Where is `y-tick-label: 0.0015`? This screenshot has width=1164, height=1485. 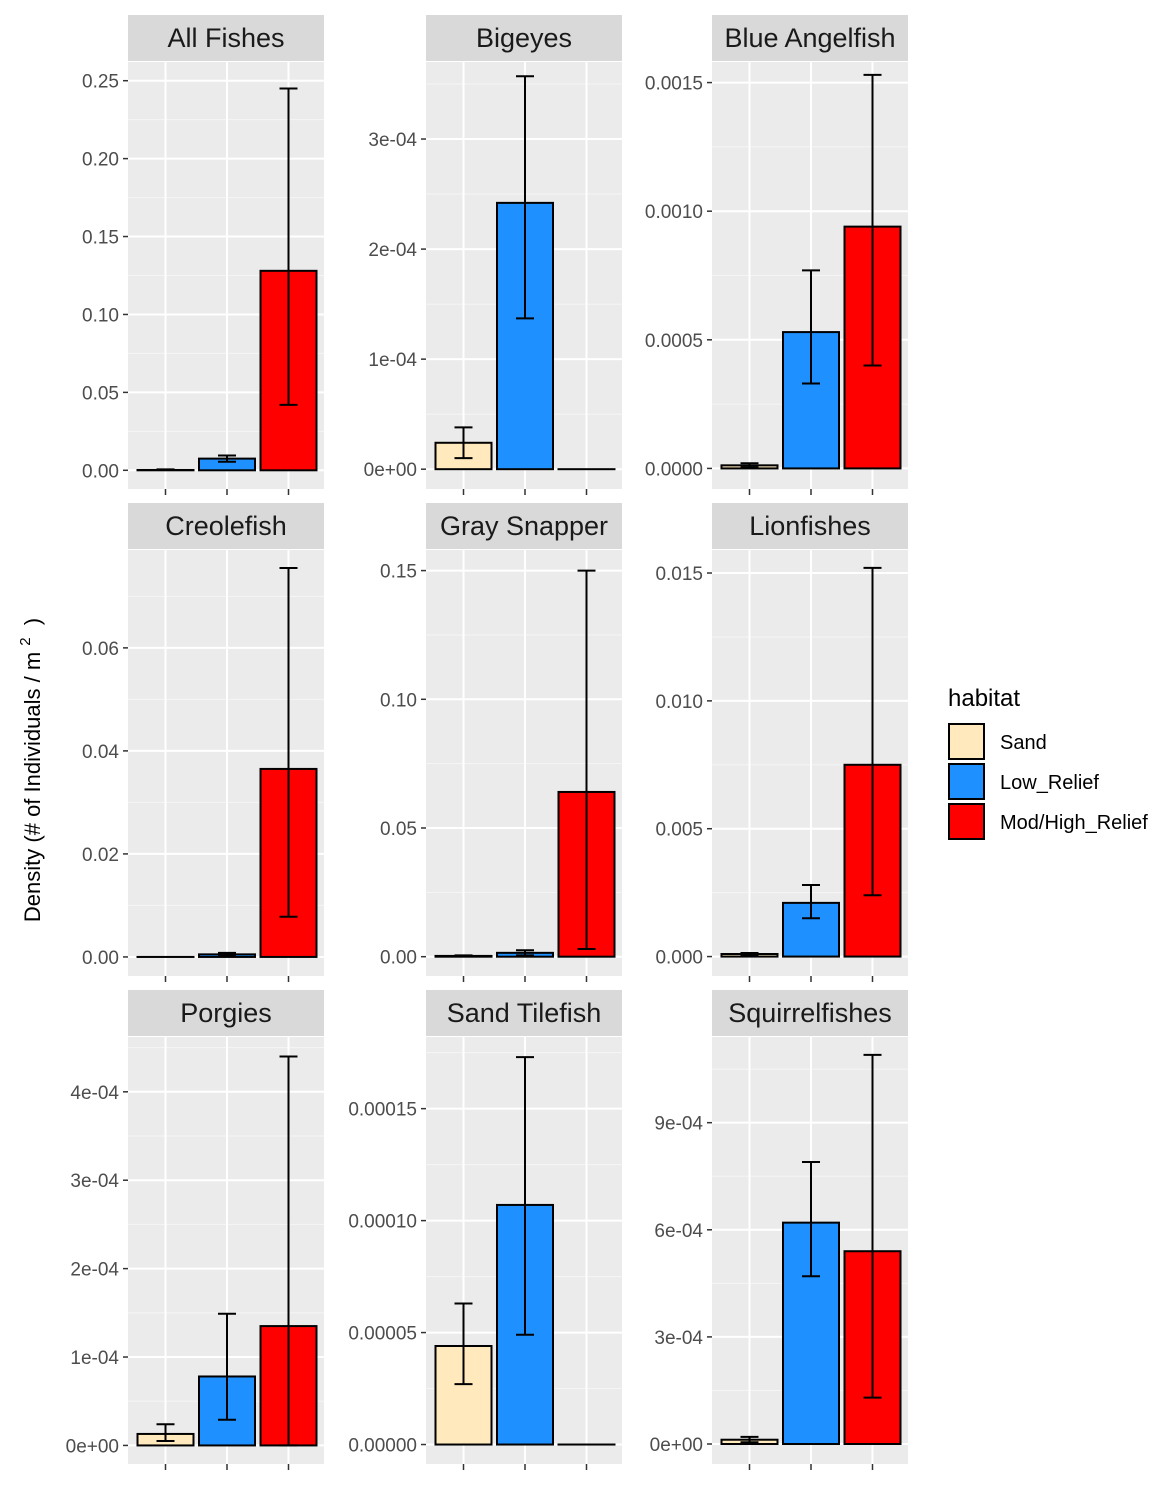 y-tick-label: 0.0015 is located at coordinates (674, 84).